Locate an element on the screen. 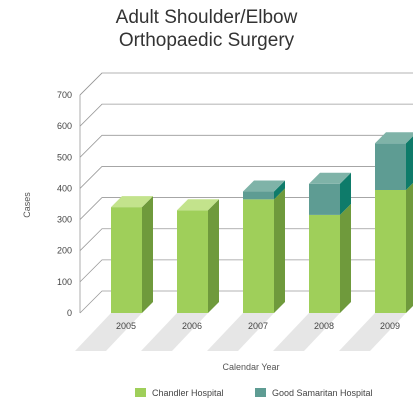  legend-label-good-samaritan-hospital: Good Samaritan Hospital is located at coordinates (322, 393).